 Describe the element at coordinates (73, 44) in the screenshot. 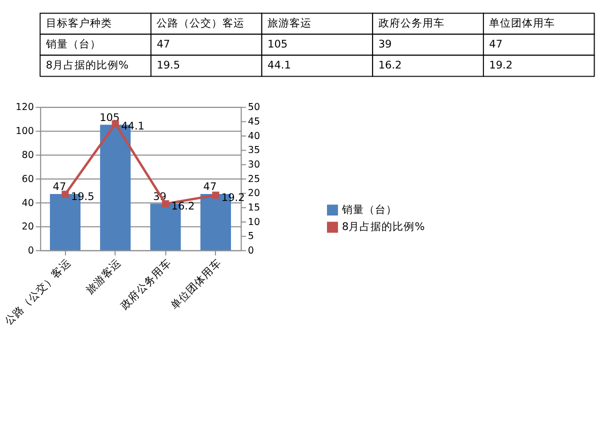

I see `text: 销量（台）` at that location.